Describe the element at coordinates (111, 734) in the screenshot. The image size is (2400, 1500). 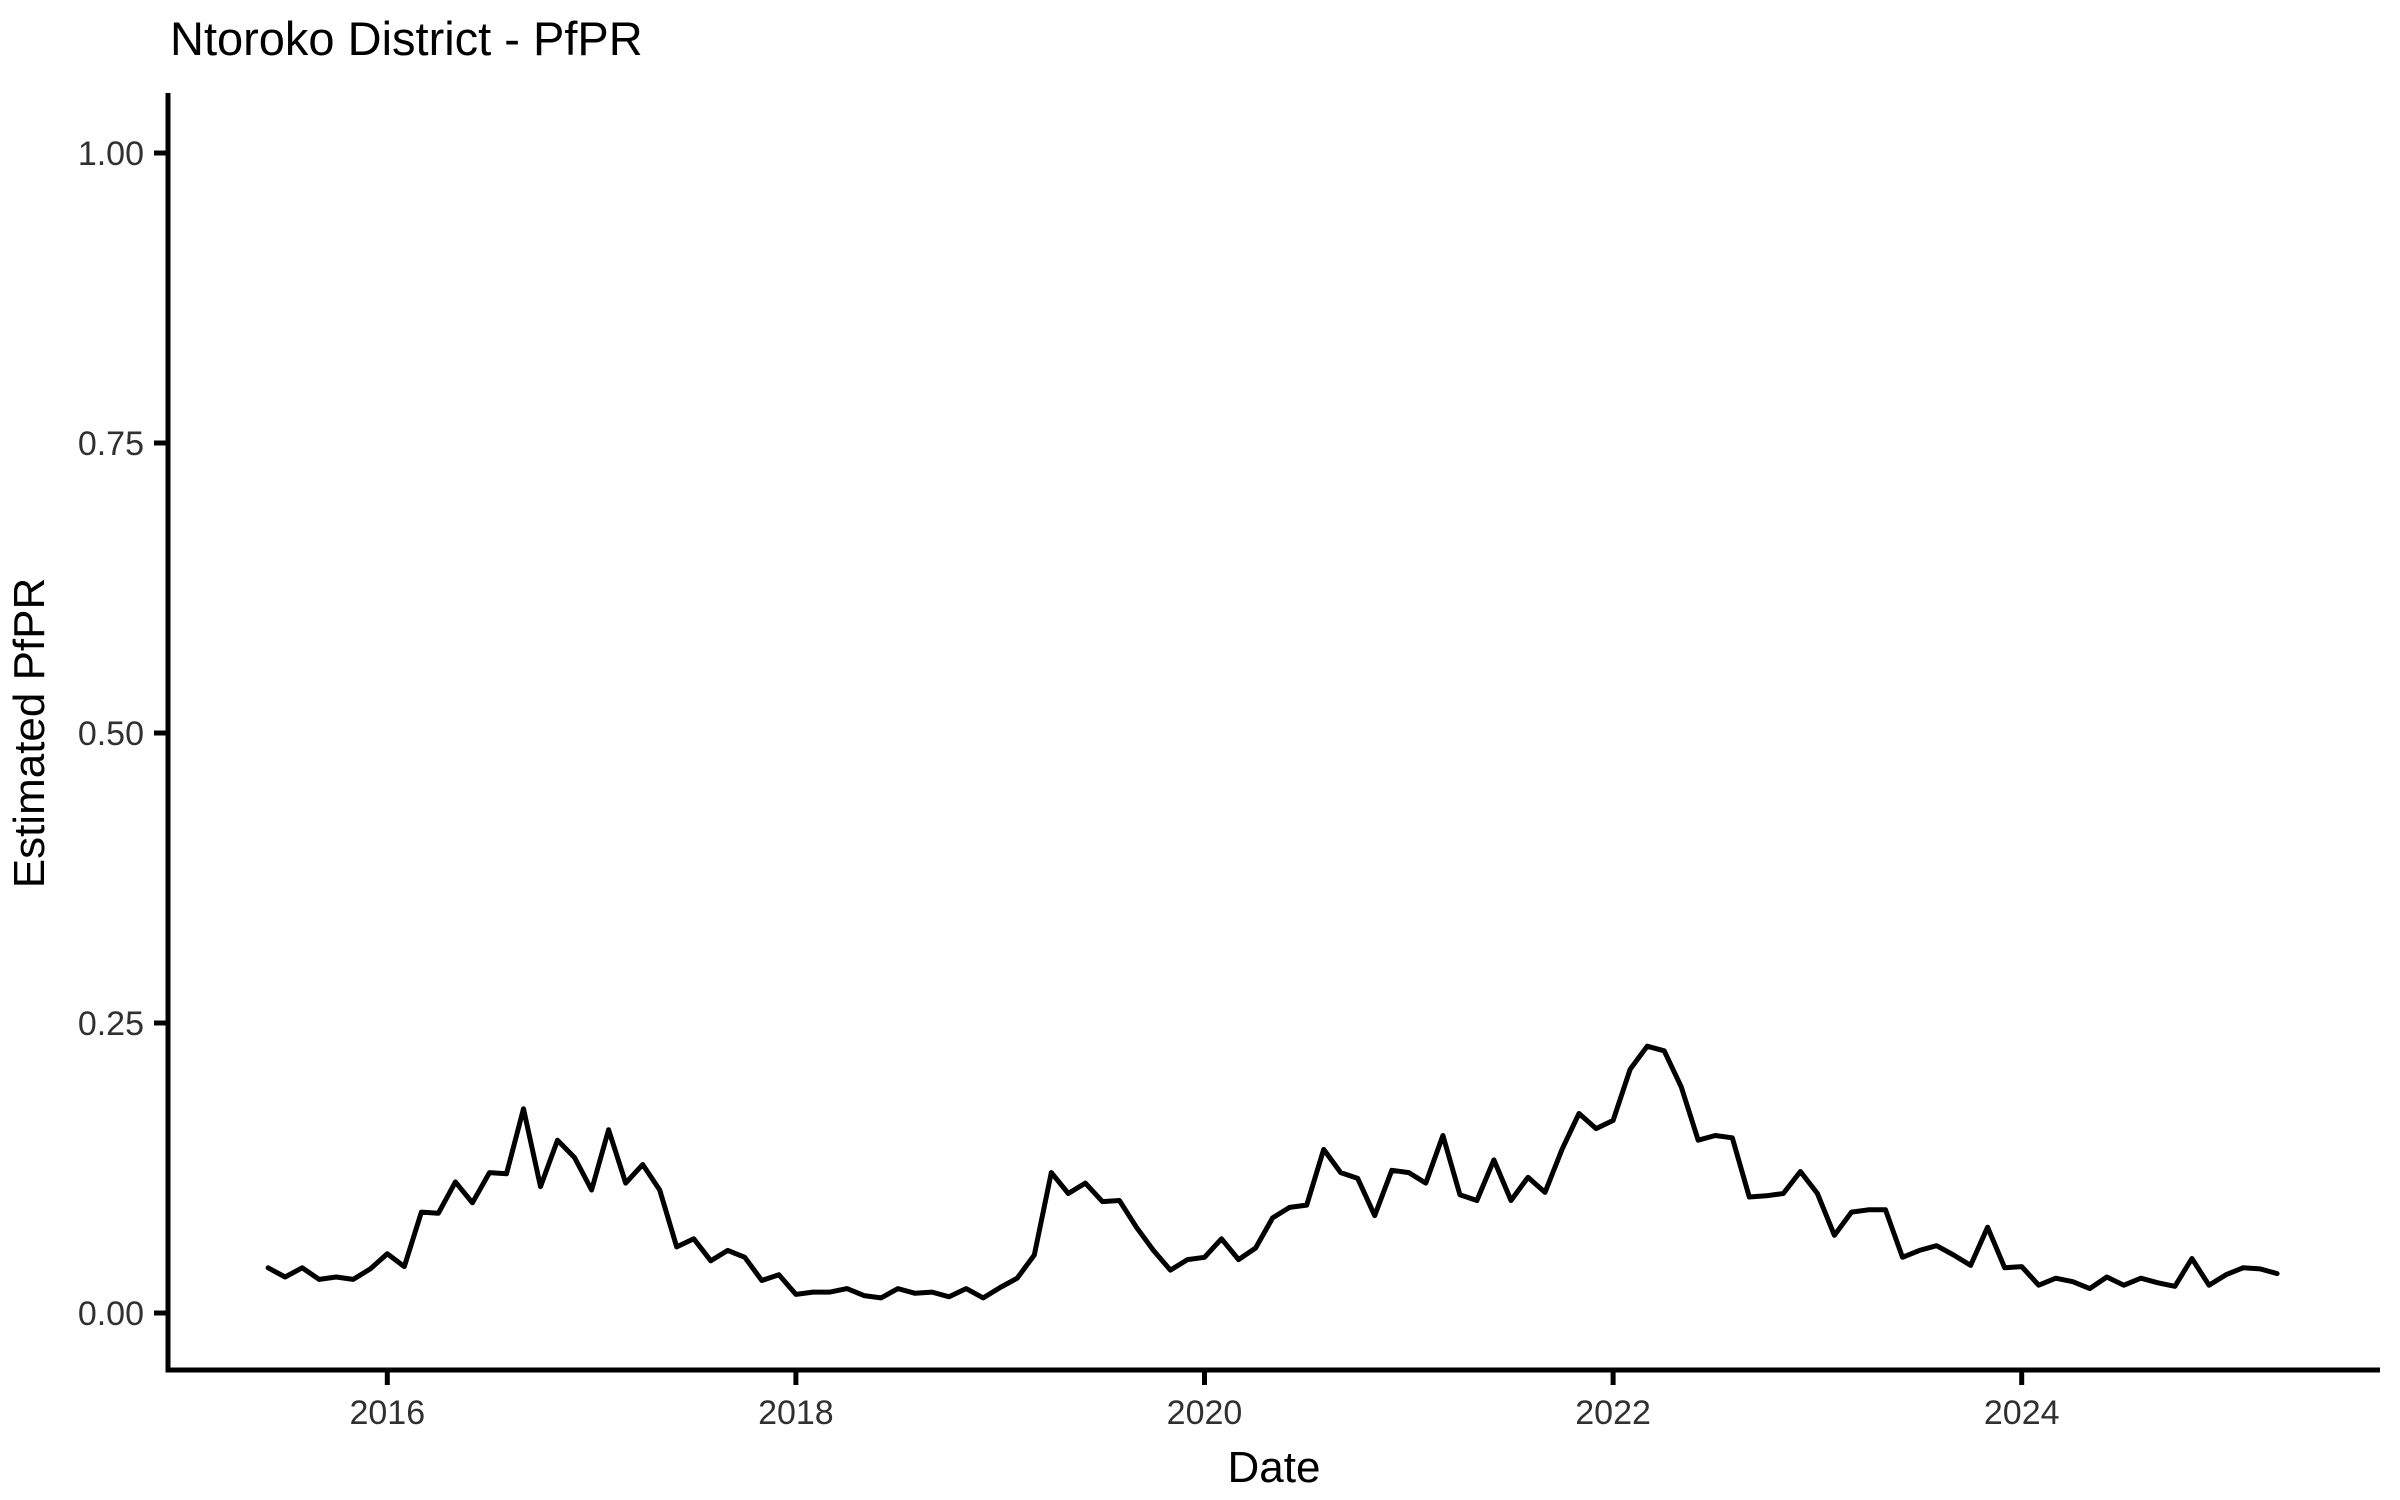
I see `y-tick-label: 0.50` at that location.